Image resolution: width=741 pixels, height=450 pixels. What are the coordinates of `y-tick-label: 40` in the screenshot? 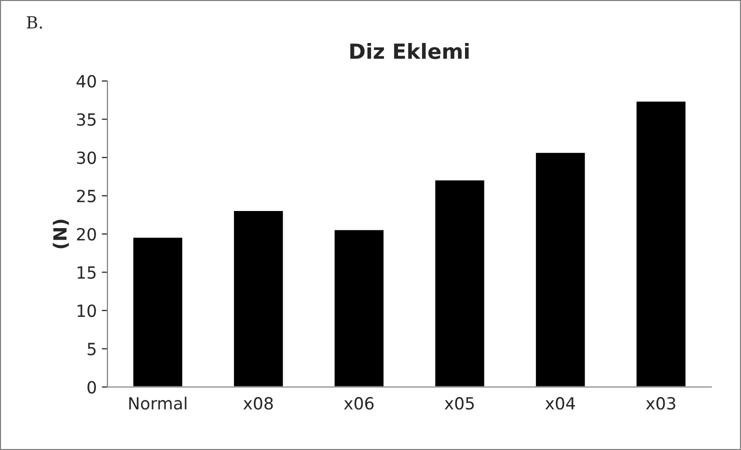 It's located at (86, 81).